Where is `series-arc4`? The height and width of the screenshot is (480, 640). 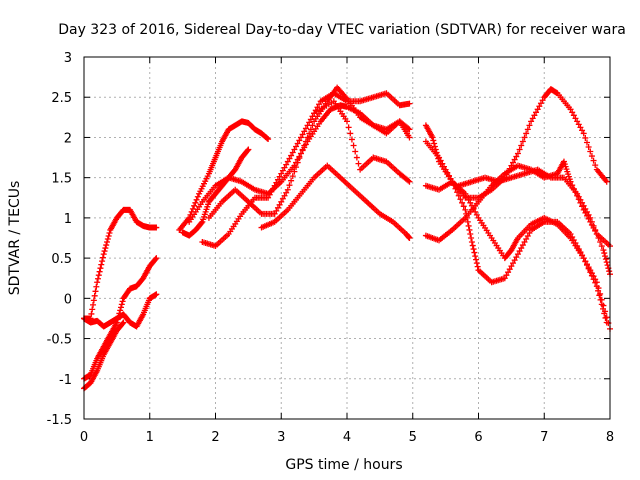
series-arc4 is located at coordinates (104, 355).